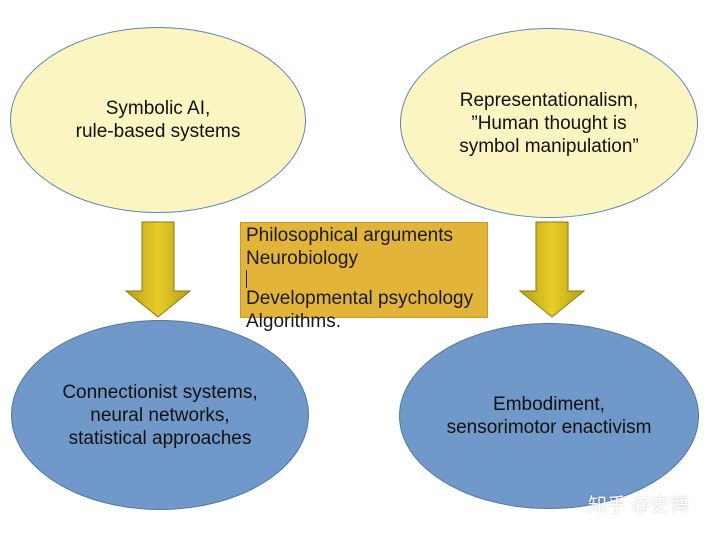  What do you see at coordinates (158, 108) in the screenshot?
I see `node-text-line: Symbolic AI,` at bounding box center [158, 108].